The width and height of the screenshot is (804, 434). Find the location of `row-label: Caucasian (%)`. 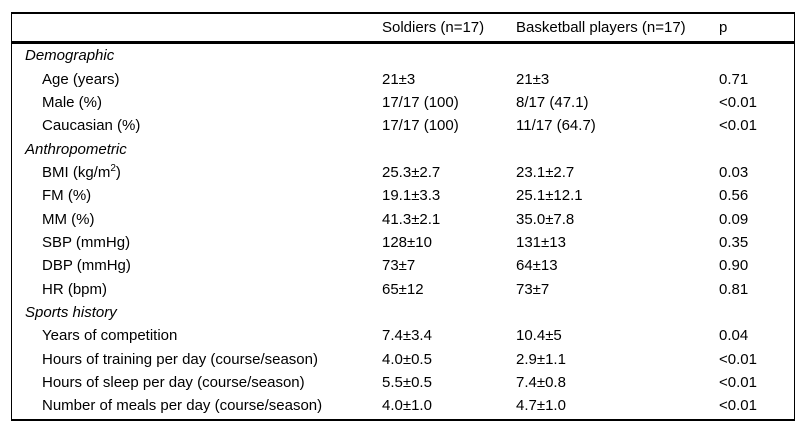

row-label: Caucasian (%) is located at coordinates (91, 126).